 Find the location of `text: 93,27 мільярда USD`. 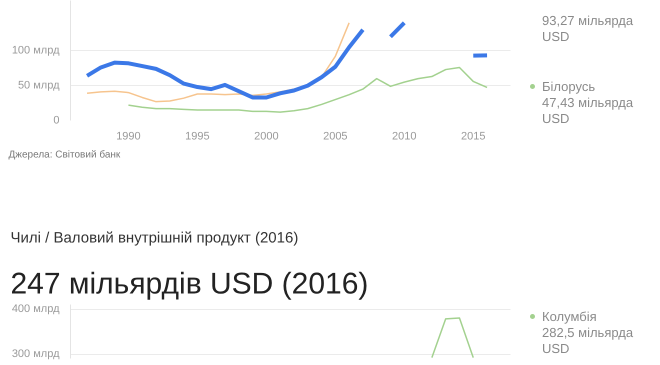

text: 93,27 мільярда USD is located at coordinates (588, 29).